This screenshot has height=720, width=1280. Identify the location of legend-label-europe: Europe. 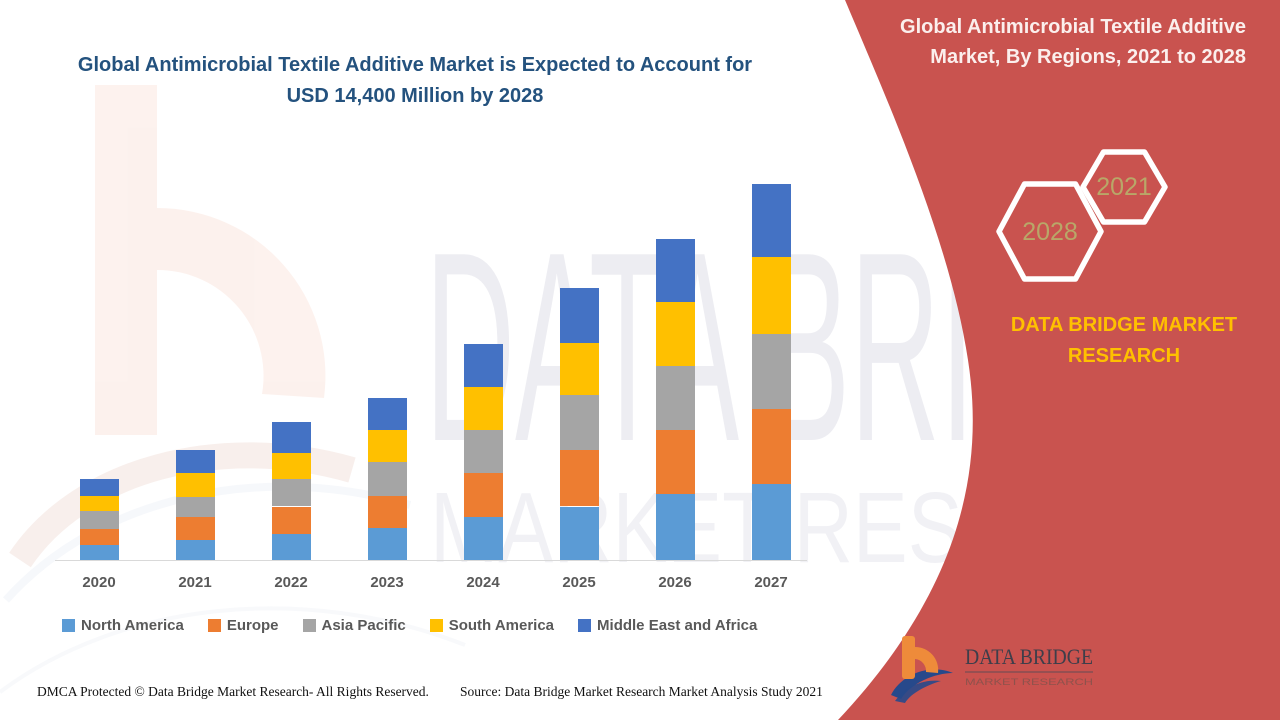
(252, 625).